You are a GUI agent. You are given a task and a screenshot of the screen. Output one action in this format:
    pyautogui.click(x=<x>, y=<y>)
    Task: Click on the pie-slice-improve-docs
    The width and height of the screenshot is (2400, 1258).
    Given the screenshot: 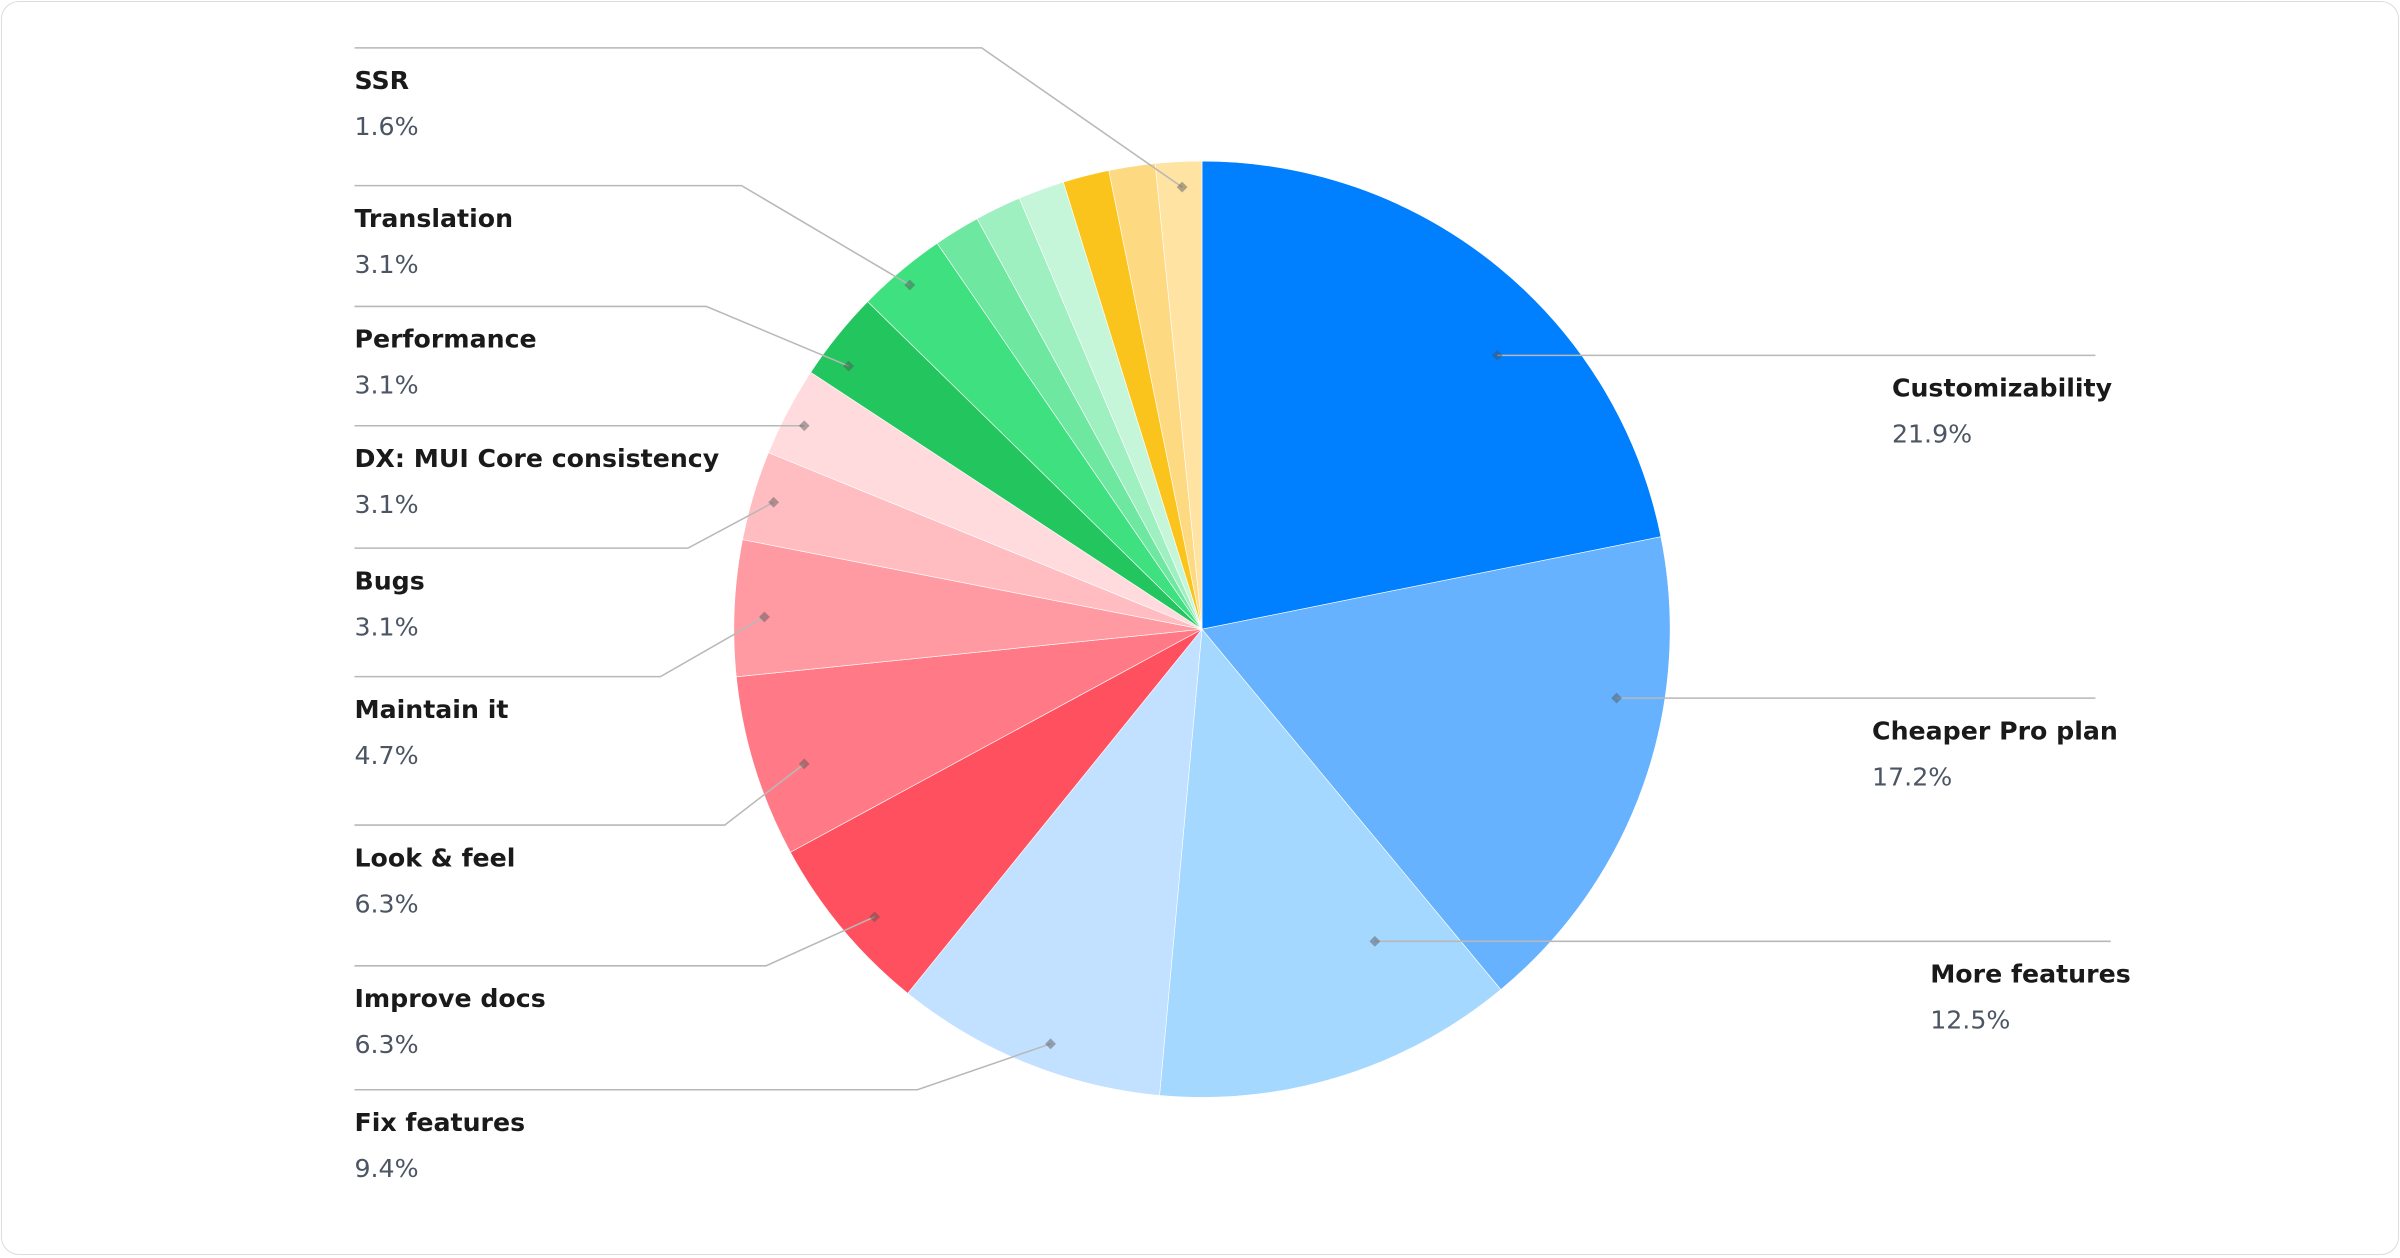 What is the action you would take?
    pyautogui.click(x=996, y=811)
    